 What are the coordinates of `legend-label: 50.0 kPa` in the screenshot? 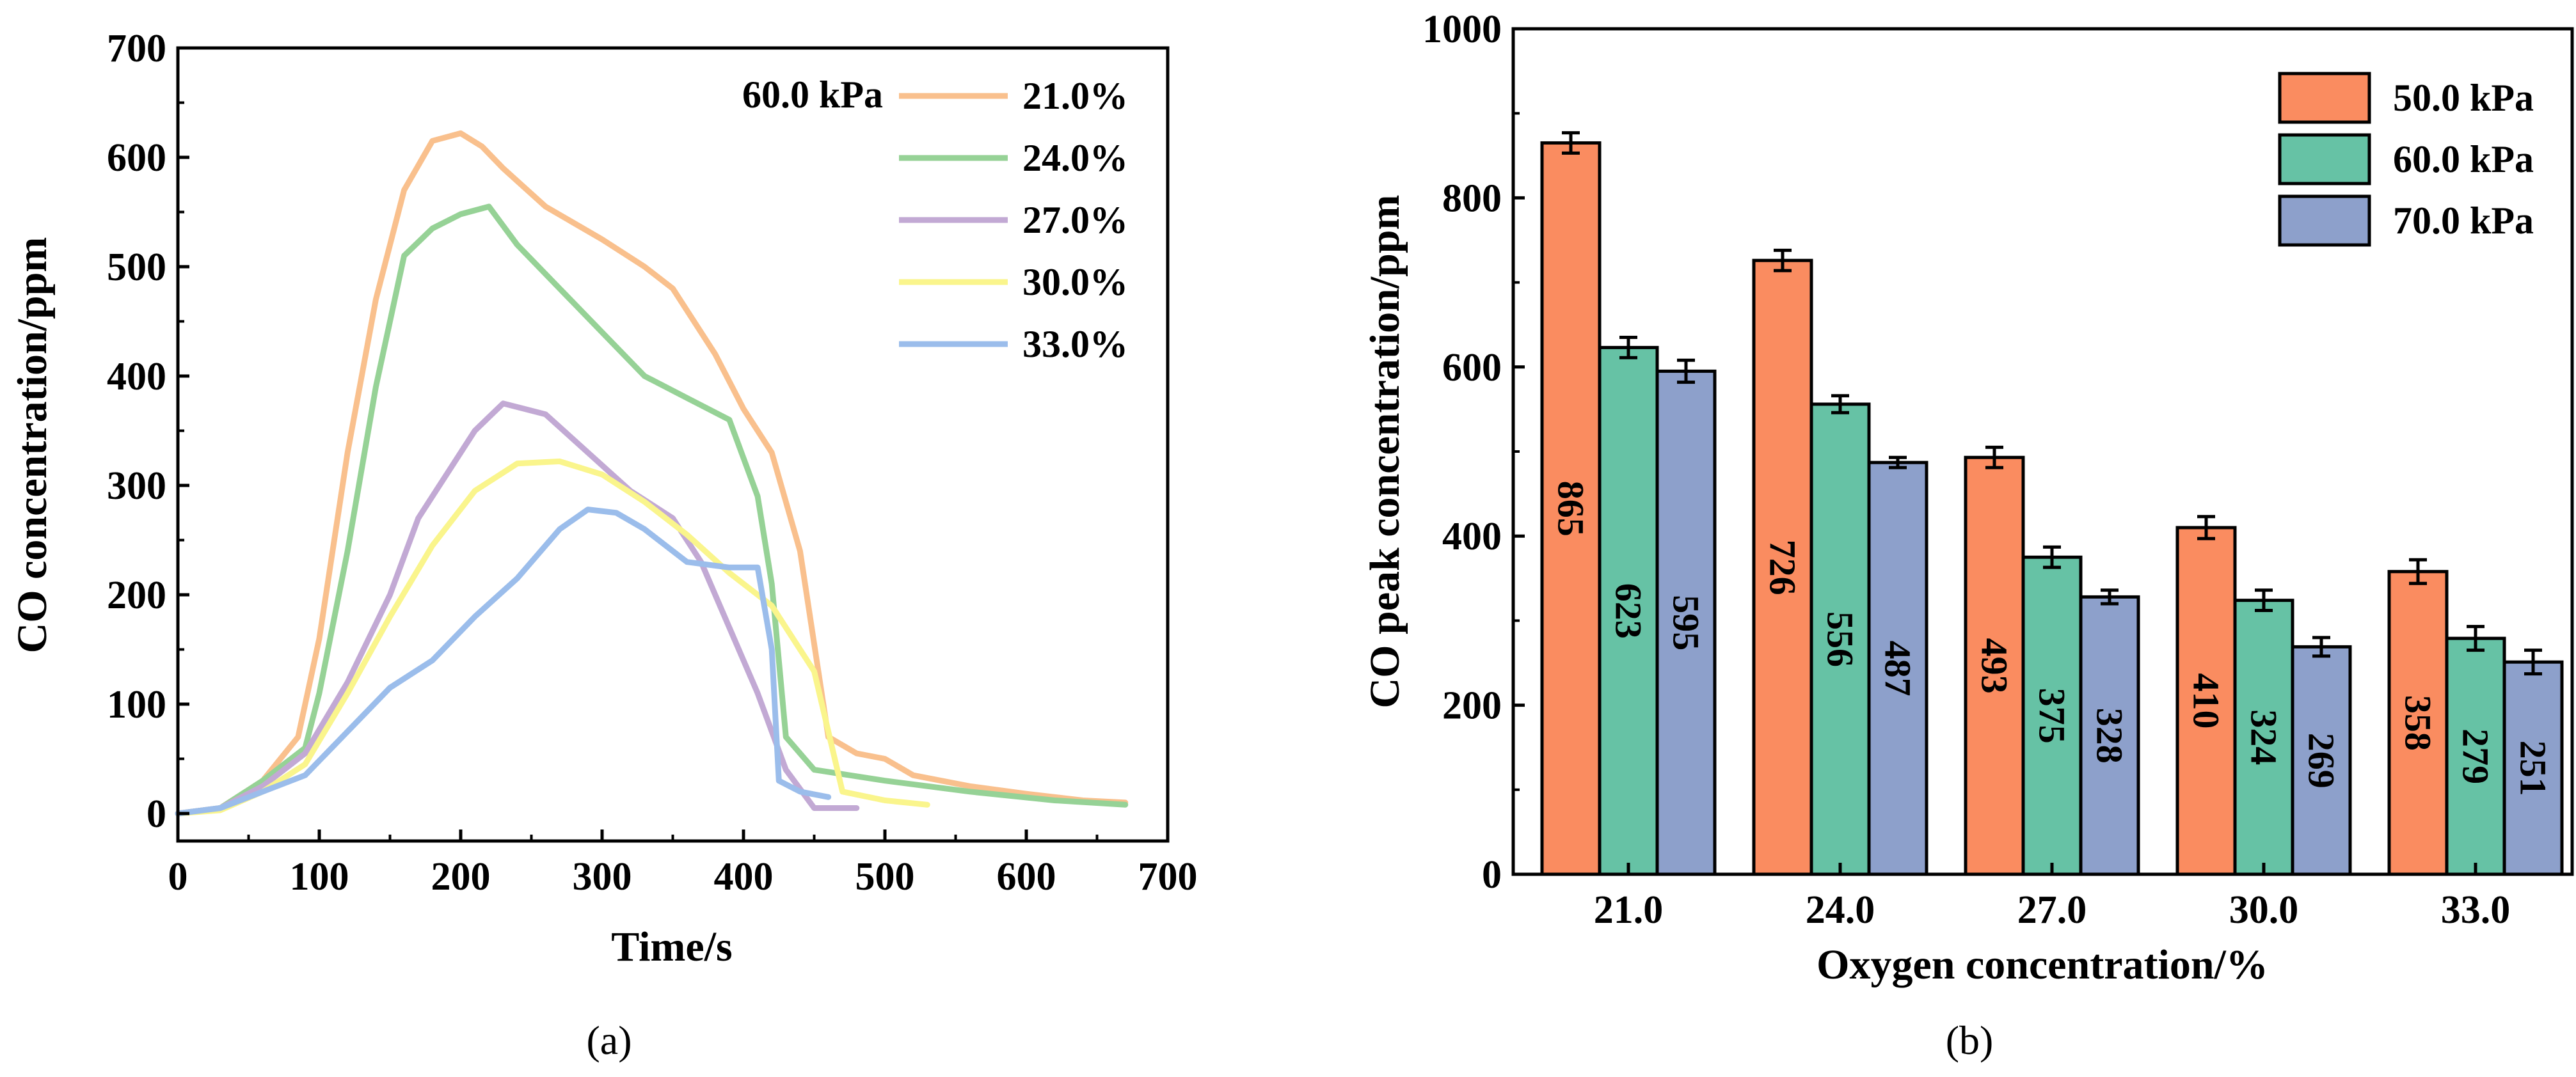 It's located at (2463, 98).